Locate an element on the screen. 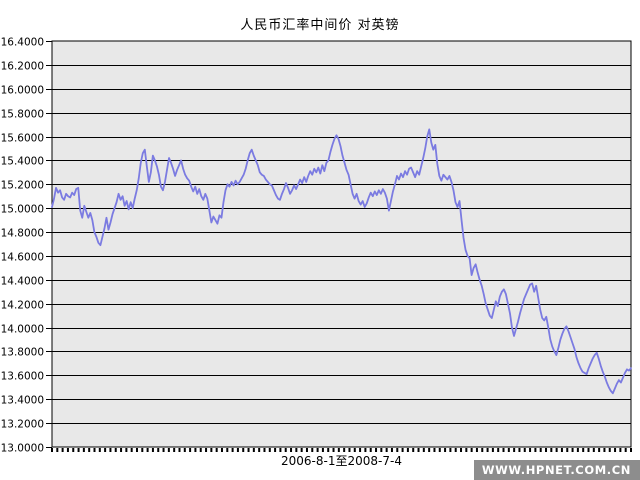  y-tick-label: 13.8000 is located at coordinates (22, 353).